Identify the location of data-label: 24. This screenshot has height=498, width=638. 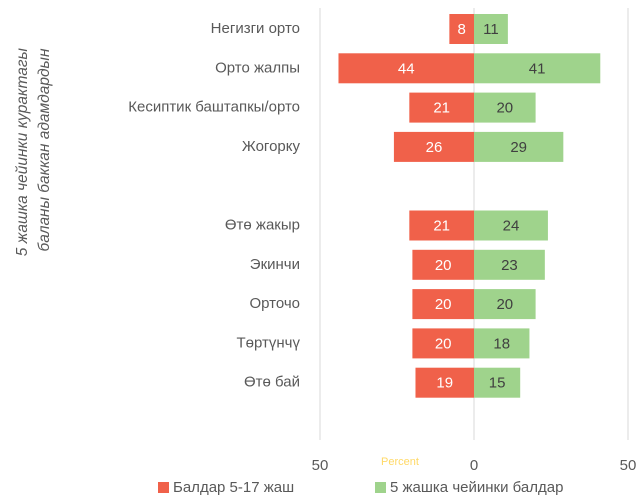
(511, 225).